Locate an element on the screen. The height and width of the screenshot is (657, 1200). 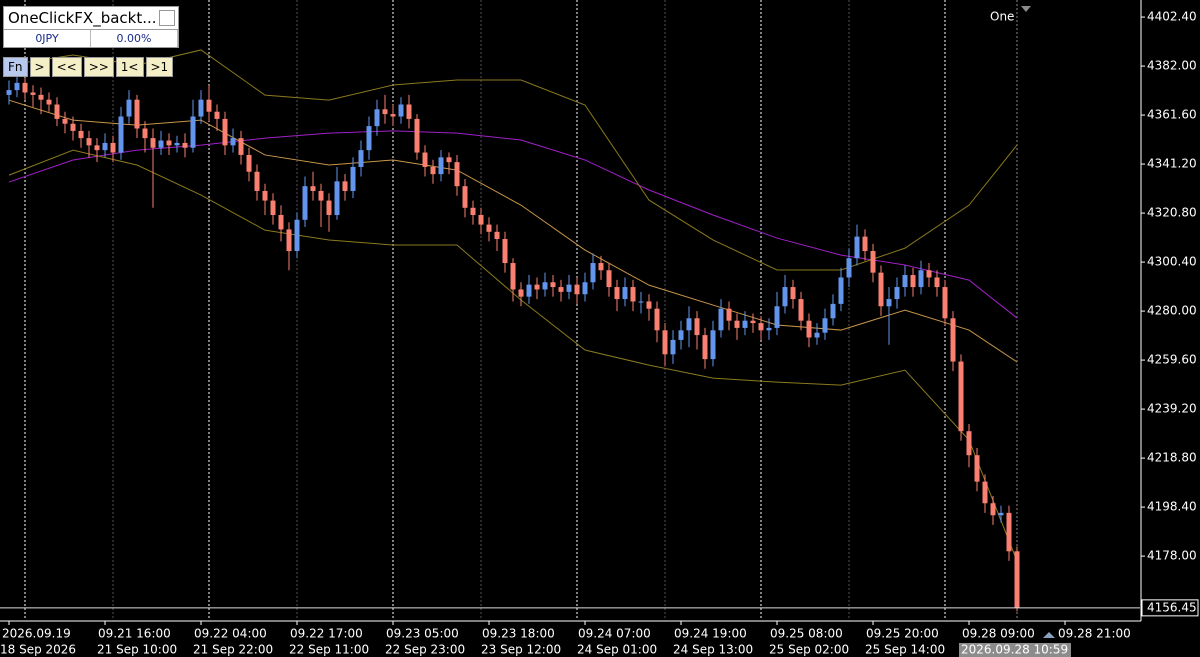
panel-row: 0JPY 0.00% is located at coordinates (91, 39).